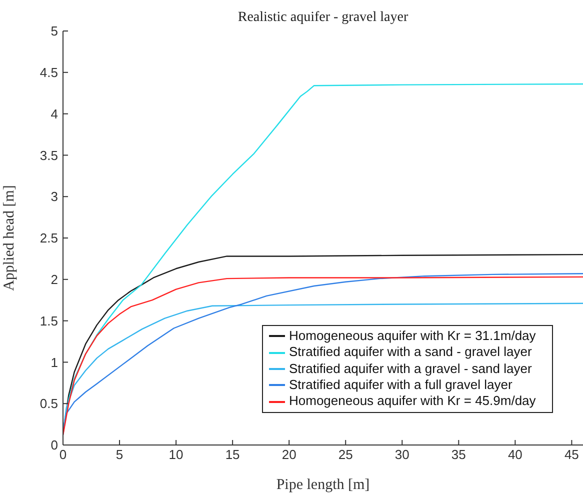  What do you see at coordinates (289, 454) in the screenshot?
I see `x-tick-label: 20` at bounding box center [289, 454].